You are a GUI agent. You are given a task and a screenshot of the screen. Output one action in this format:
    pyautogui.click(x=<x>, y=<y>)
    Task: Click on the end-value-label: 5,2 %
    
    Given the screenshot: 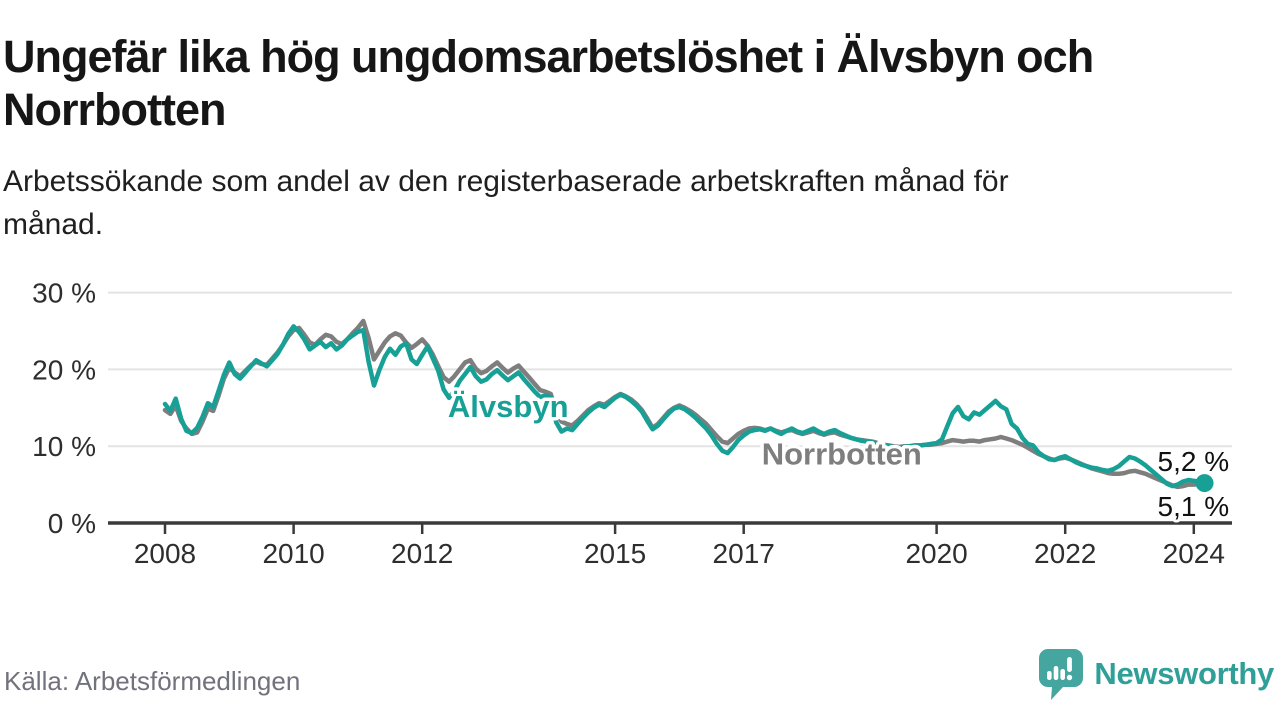 What is the action you would take?
    pyautogui.click(x=1194, y=461)
    